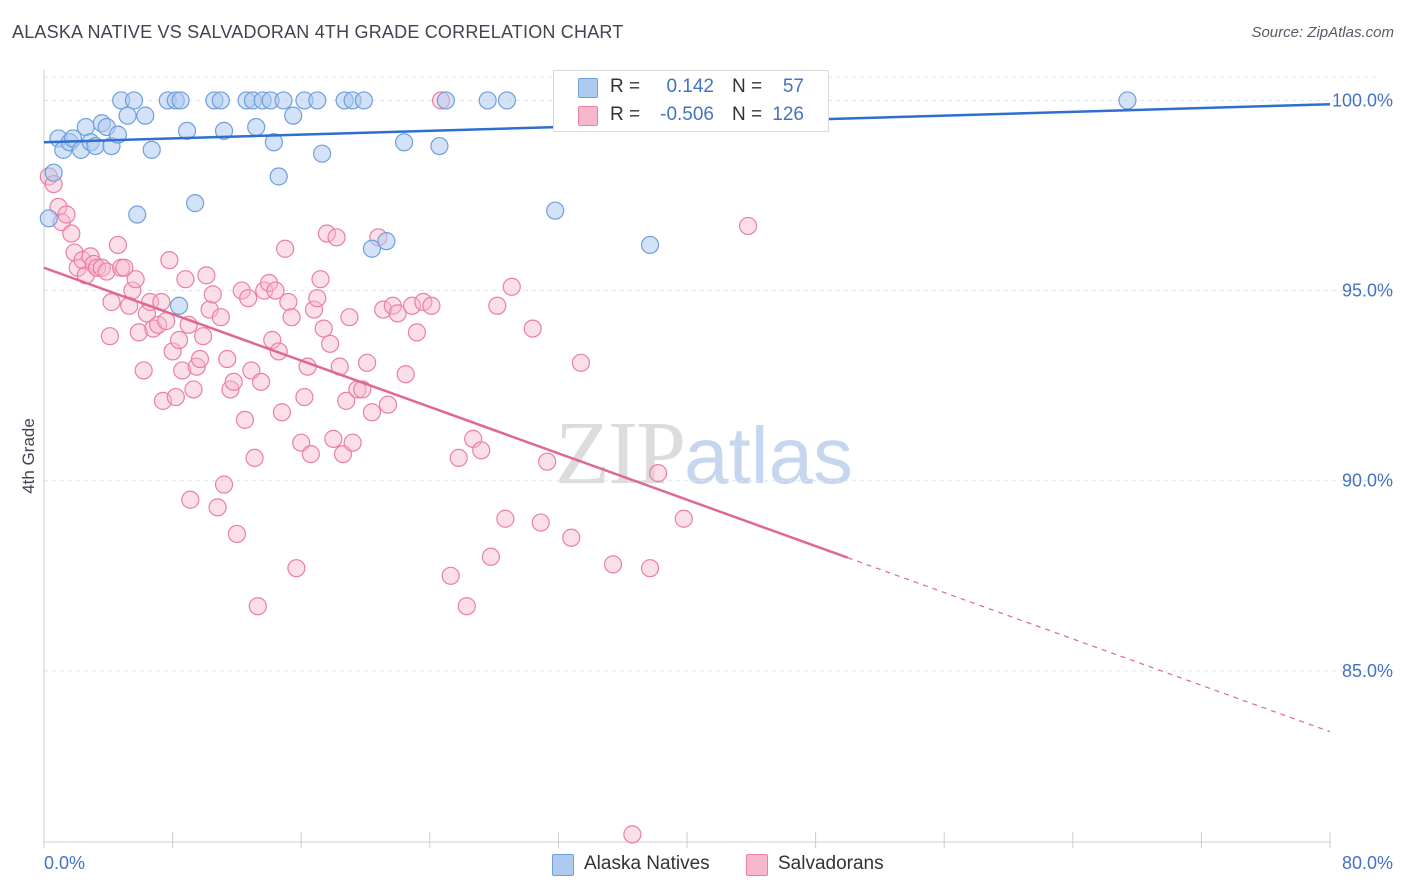 The image size is (1406, 892). I want to click on n-value: 57, so click(793, 86).